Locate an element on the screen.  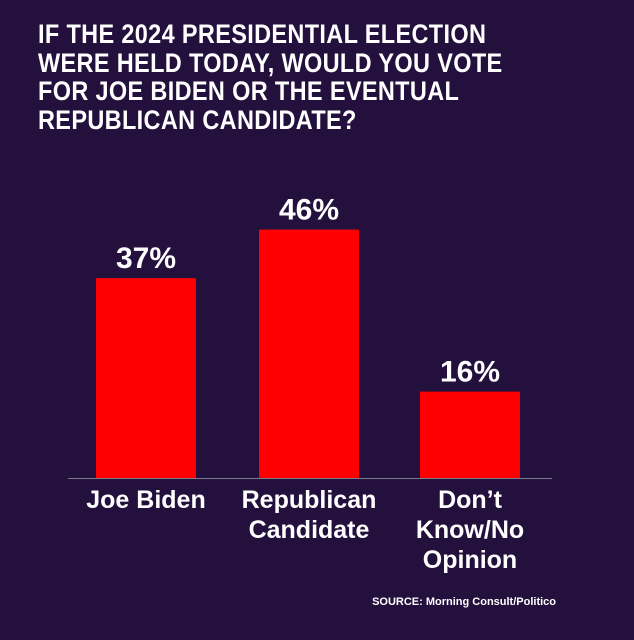
category-label-2-line-1: Republican is located at coordinates (309, 500).